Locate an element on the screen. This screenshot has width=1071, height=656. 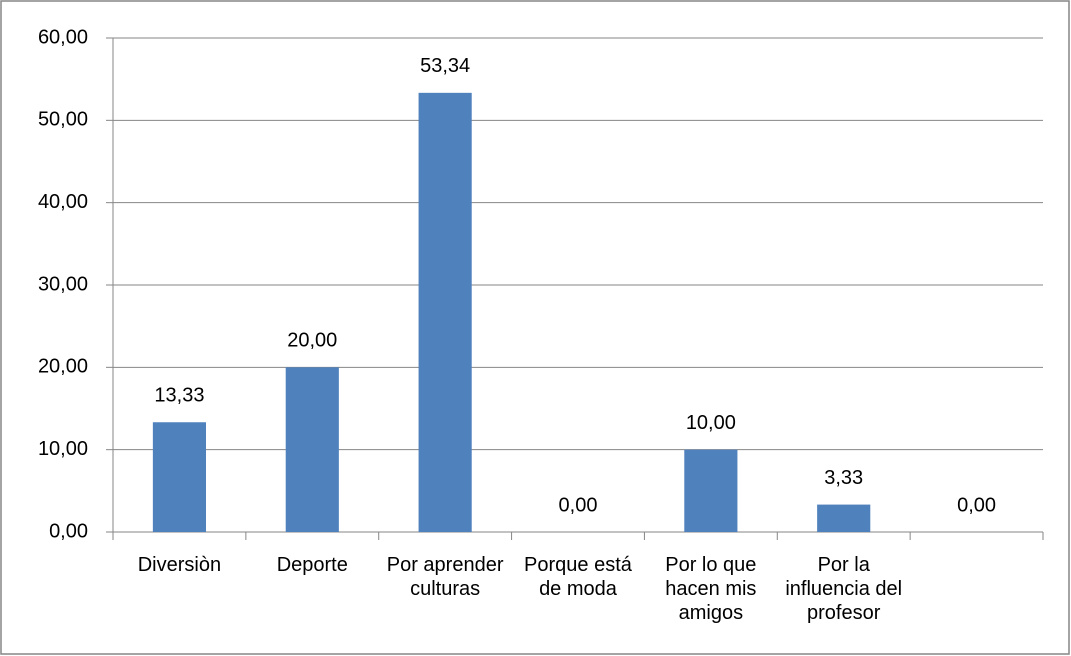
x-tick-label: Porque está de moda is located at coordinates (578, 577).